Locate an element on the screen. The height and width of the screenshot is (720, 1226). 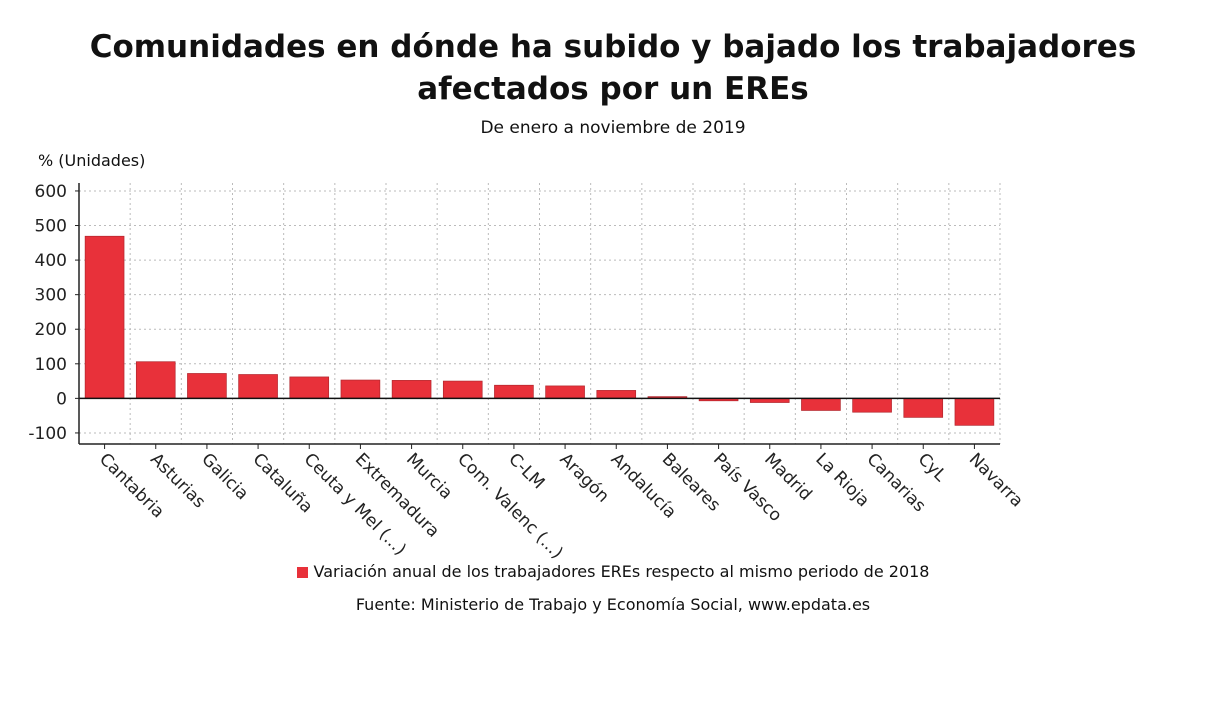
x-tick-label: La Rioja is located at coordinates (842, 480).